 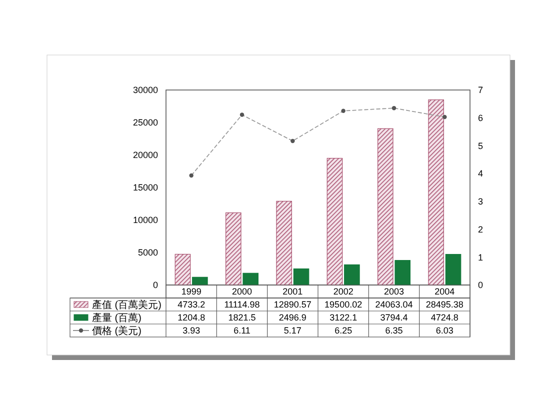 I want to click on data-label: 1204.8, so click(x=192, y=317).